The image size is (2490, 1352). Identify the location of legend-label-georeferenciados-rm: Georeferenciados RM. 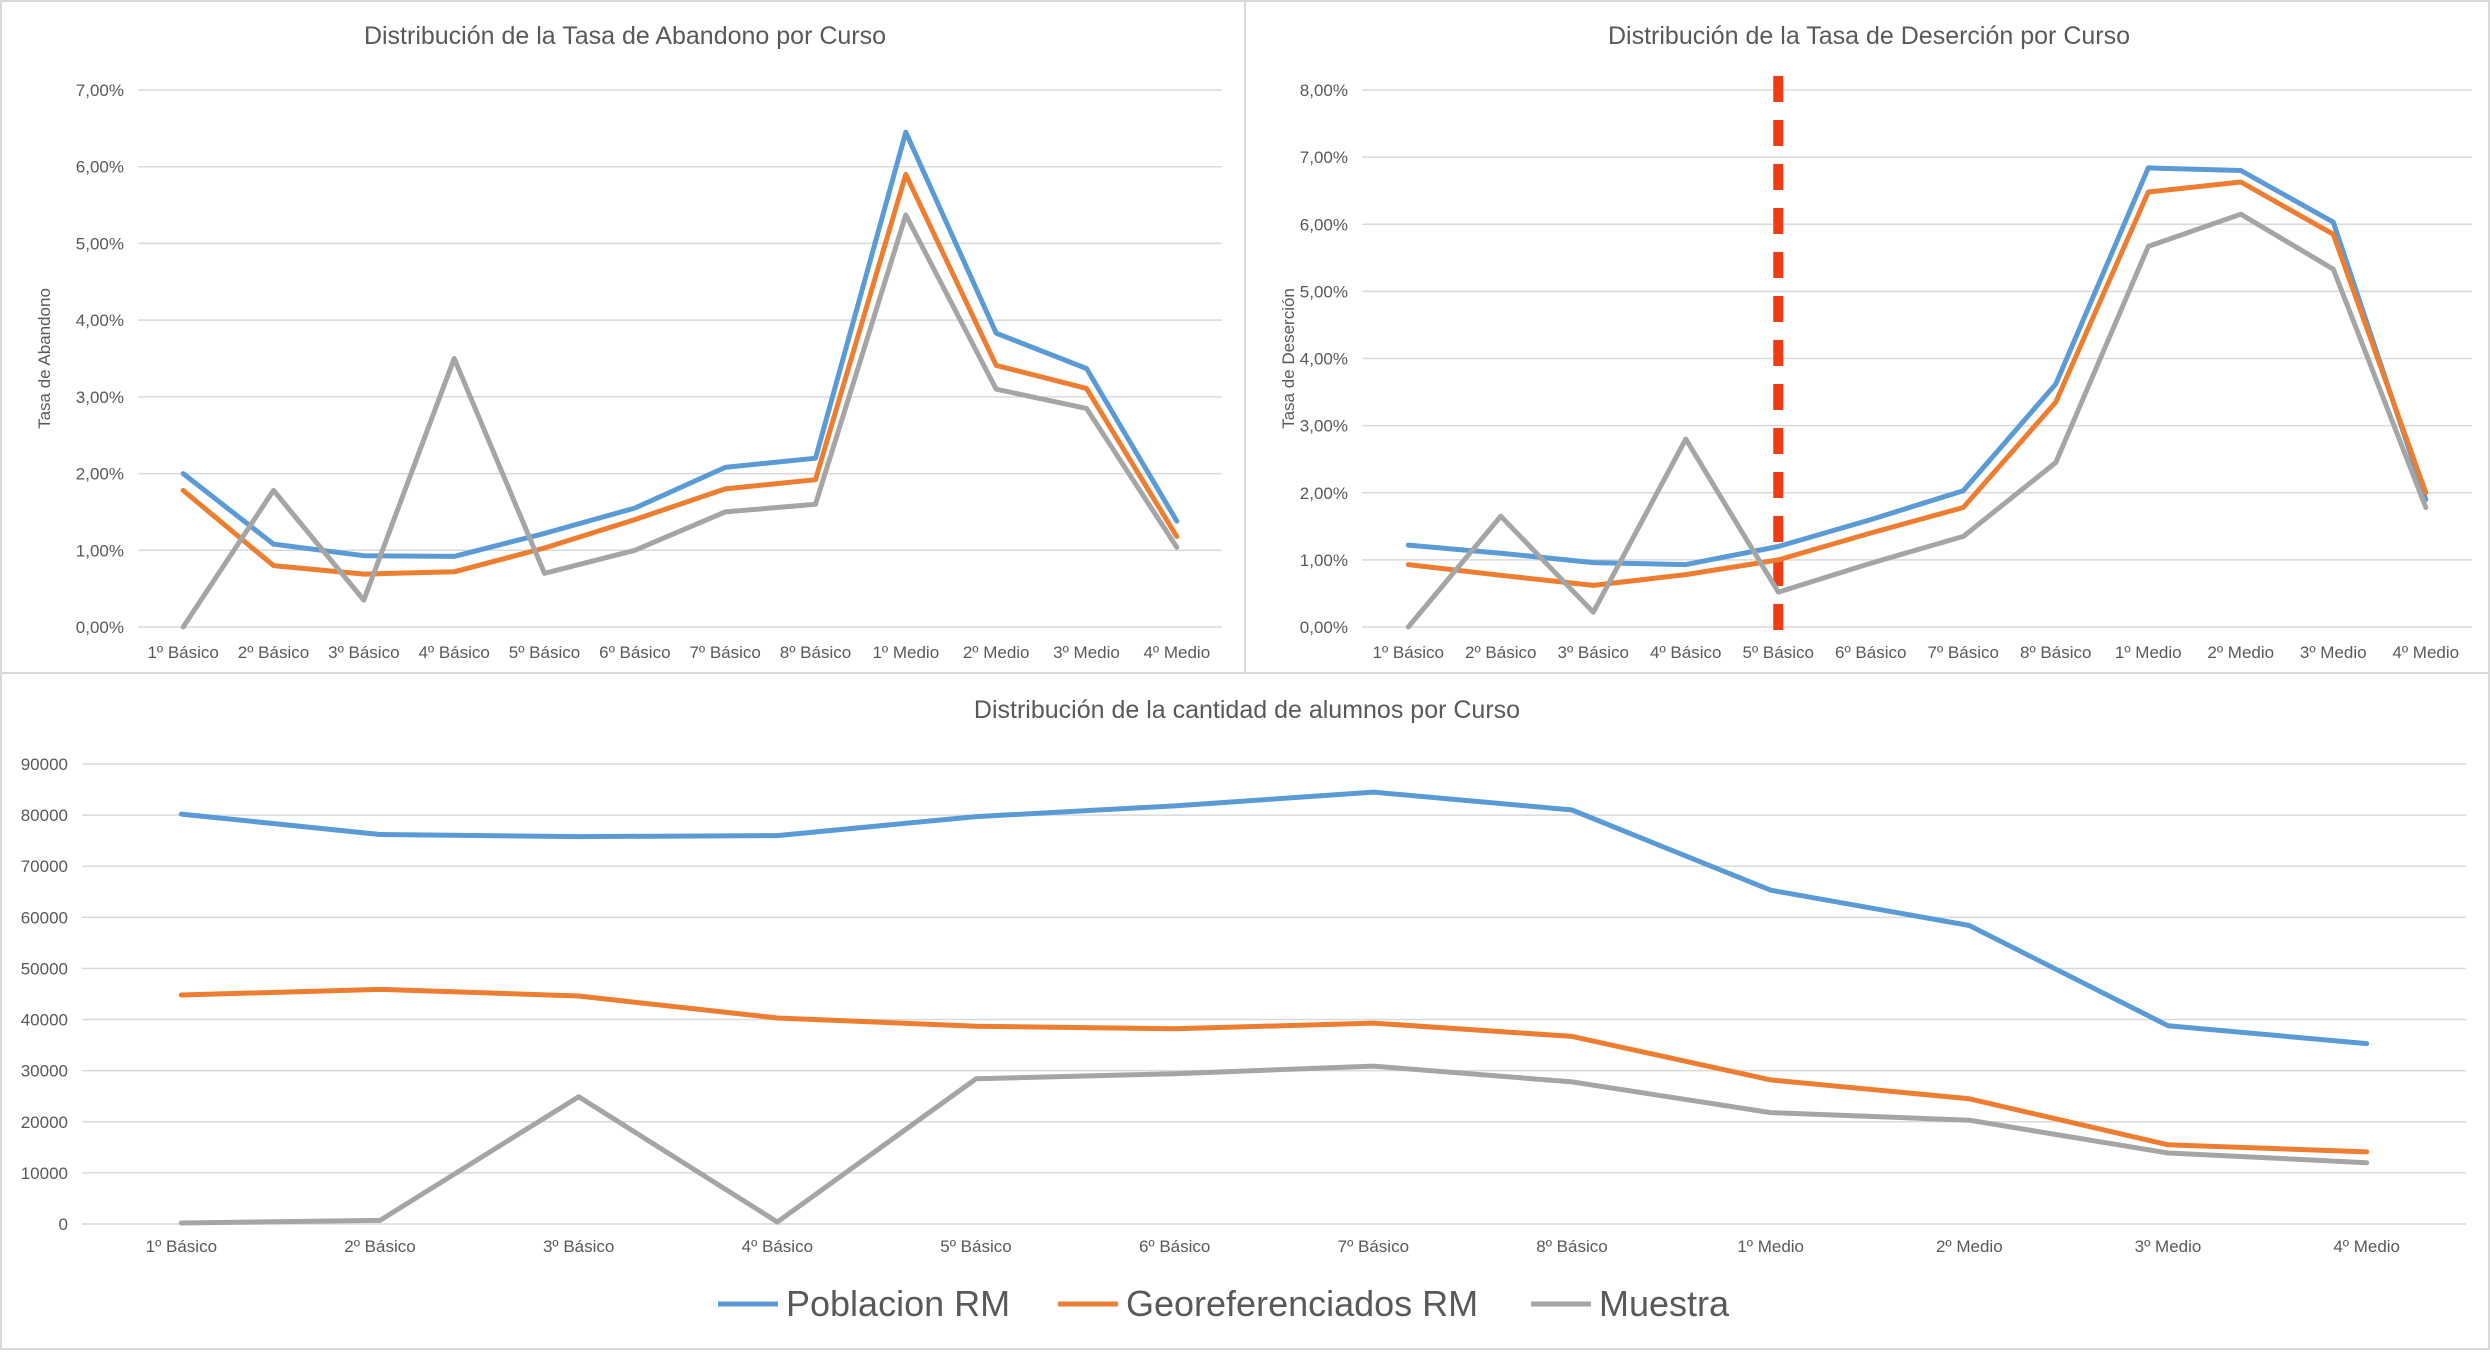
(1302, 1303).